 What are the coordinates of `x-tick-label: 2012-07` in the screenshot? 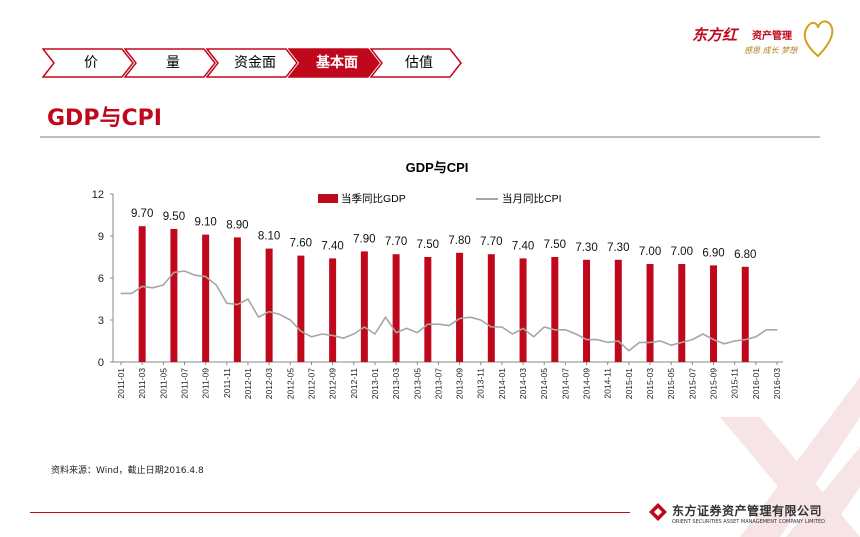 It's located at (311, 383).